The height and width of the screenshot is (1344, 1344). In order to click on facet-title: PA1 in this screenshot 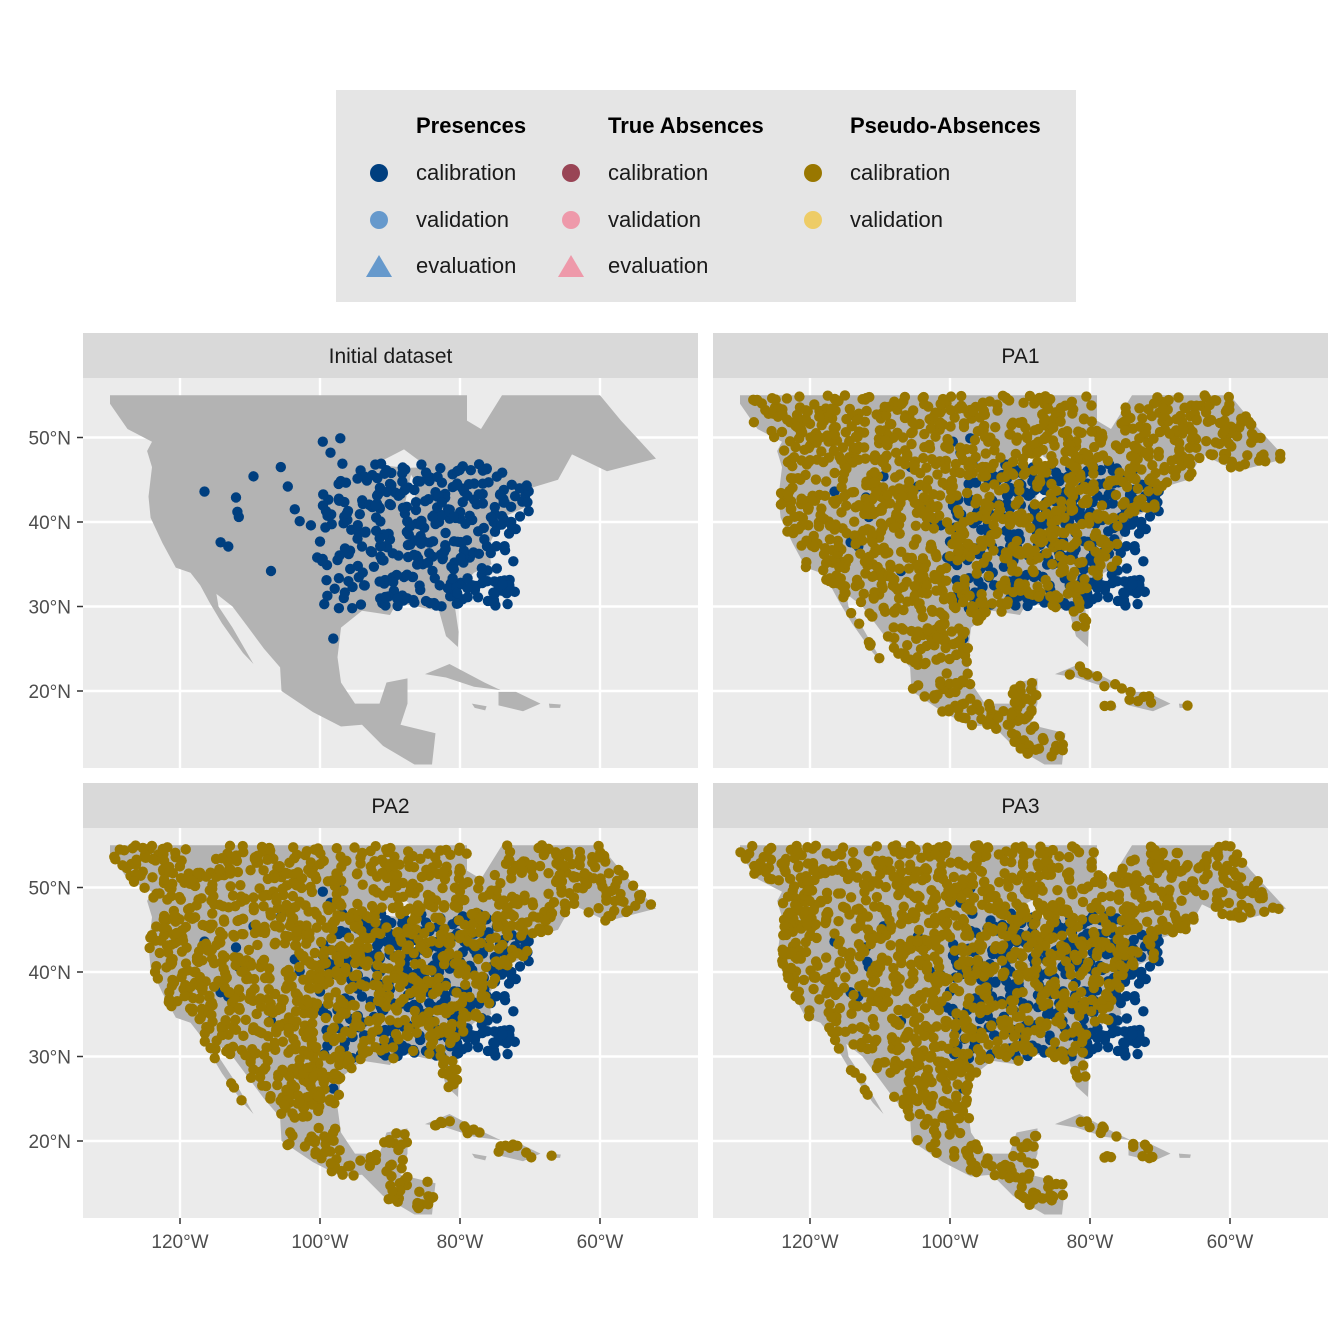, I will do `click(1020, 356)`.